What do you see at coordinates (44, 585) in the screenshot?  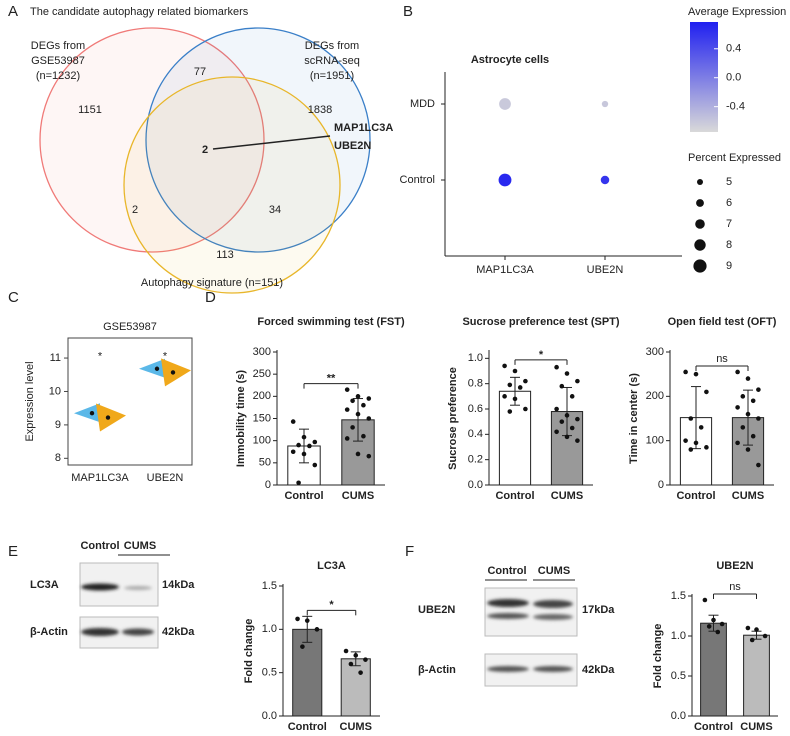 I see `band-label: LC3A` at bounding box center [44, 585].